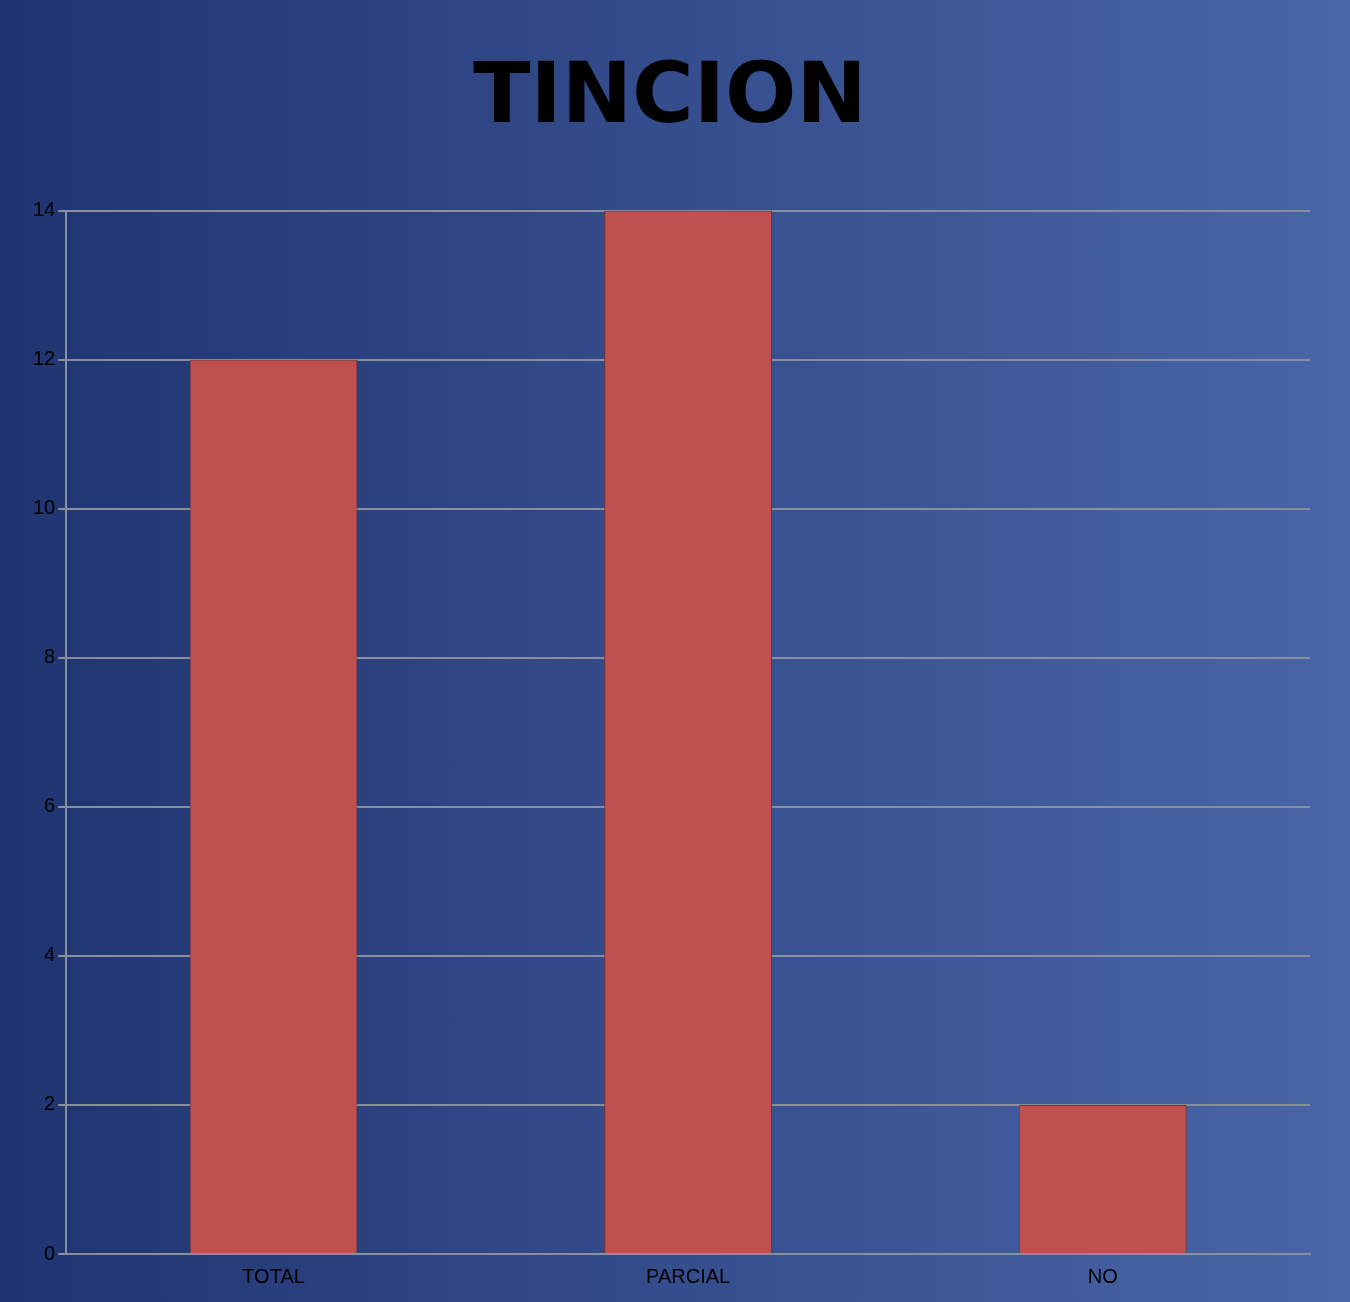 The height and width of the screenshot is (1302, 1350). Describe the element at coordinates (50, 954) in the screenshot. I see `y-tick-label: 4` at that location.